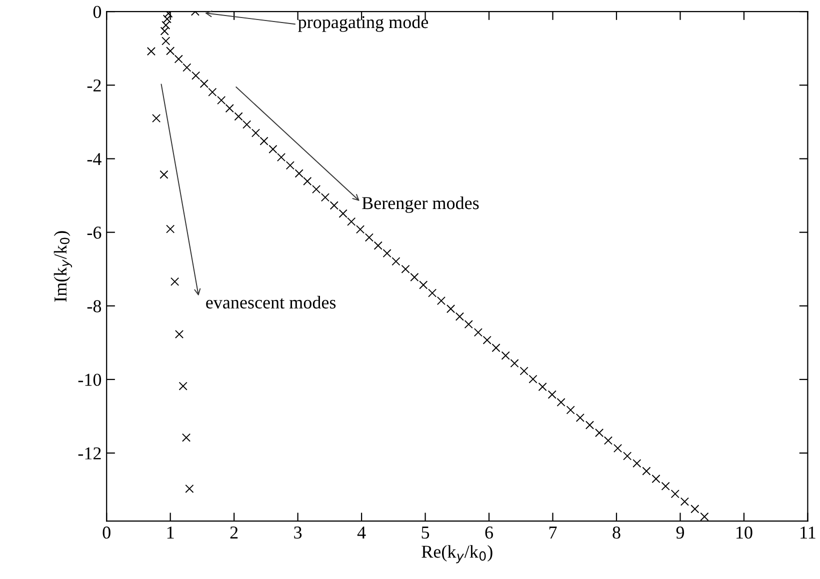 This screenshot has width=820, height=579. What do you see at coordinates (170, 532) in the screenshot?
I see `x-tick-label: 1` at bounding box center [170, 532].